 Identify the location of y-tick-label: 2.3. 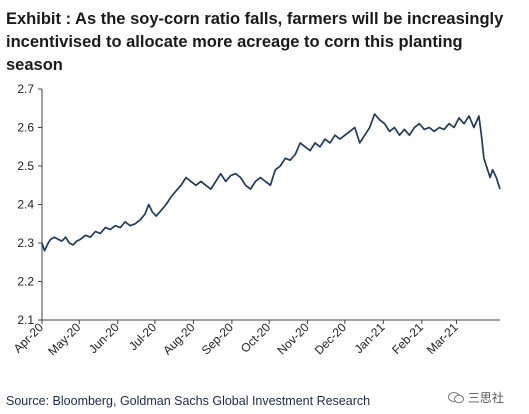
(25, 243).